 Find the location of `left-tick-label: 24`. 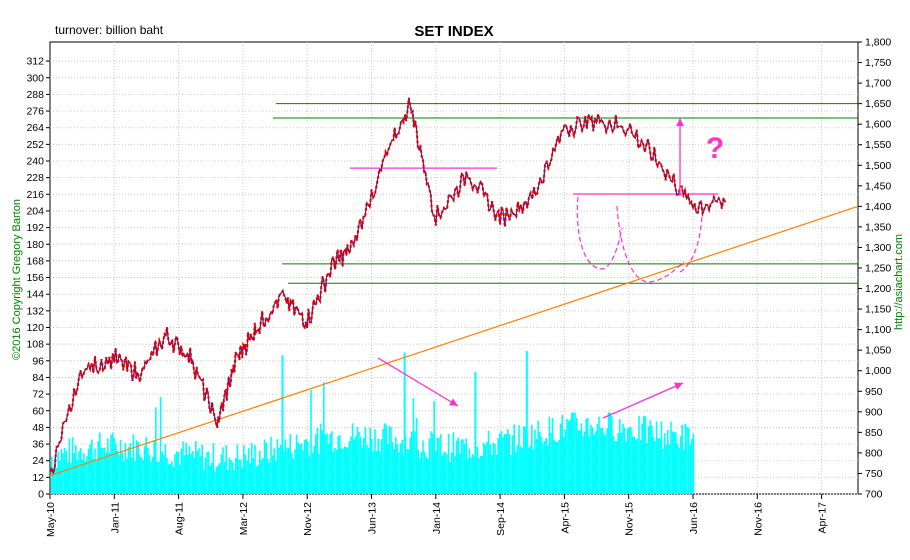

left-tick-label: 24 is located at coordinates (38, 461).